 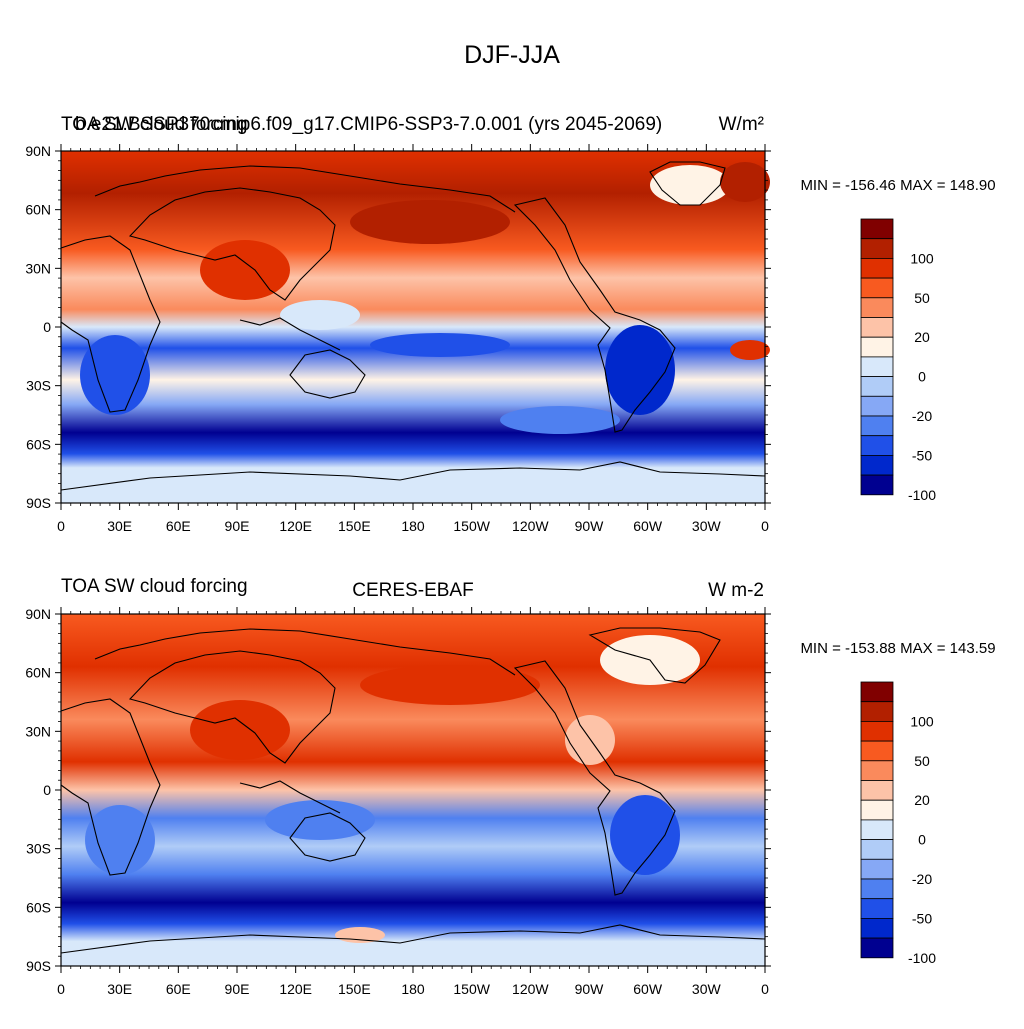 I want to click on panel-stats: MIN = -153.88 MAX = 143.59, so click(x=897, y=648).